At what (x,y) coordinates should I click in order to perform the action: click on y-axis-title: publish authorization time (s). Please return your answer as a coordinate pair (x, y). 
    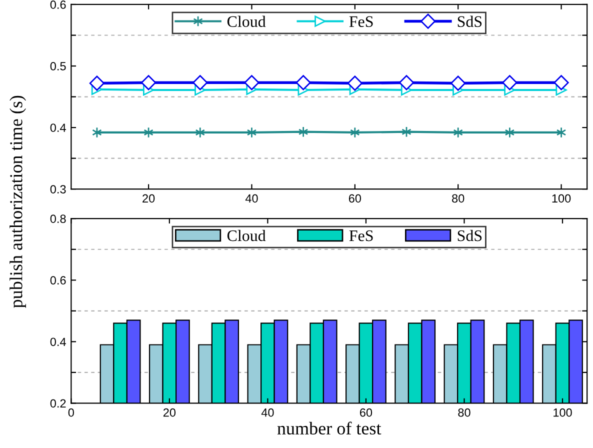
    Looking at the image, I should click on (18, 202).